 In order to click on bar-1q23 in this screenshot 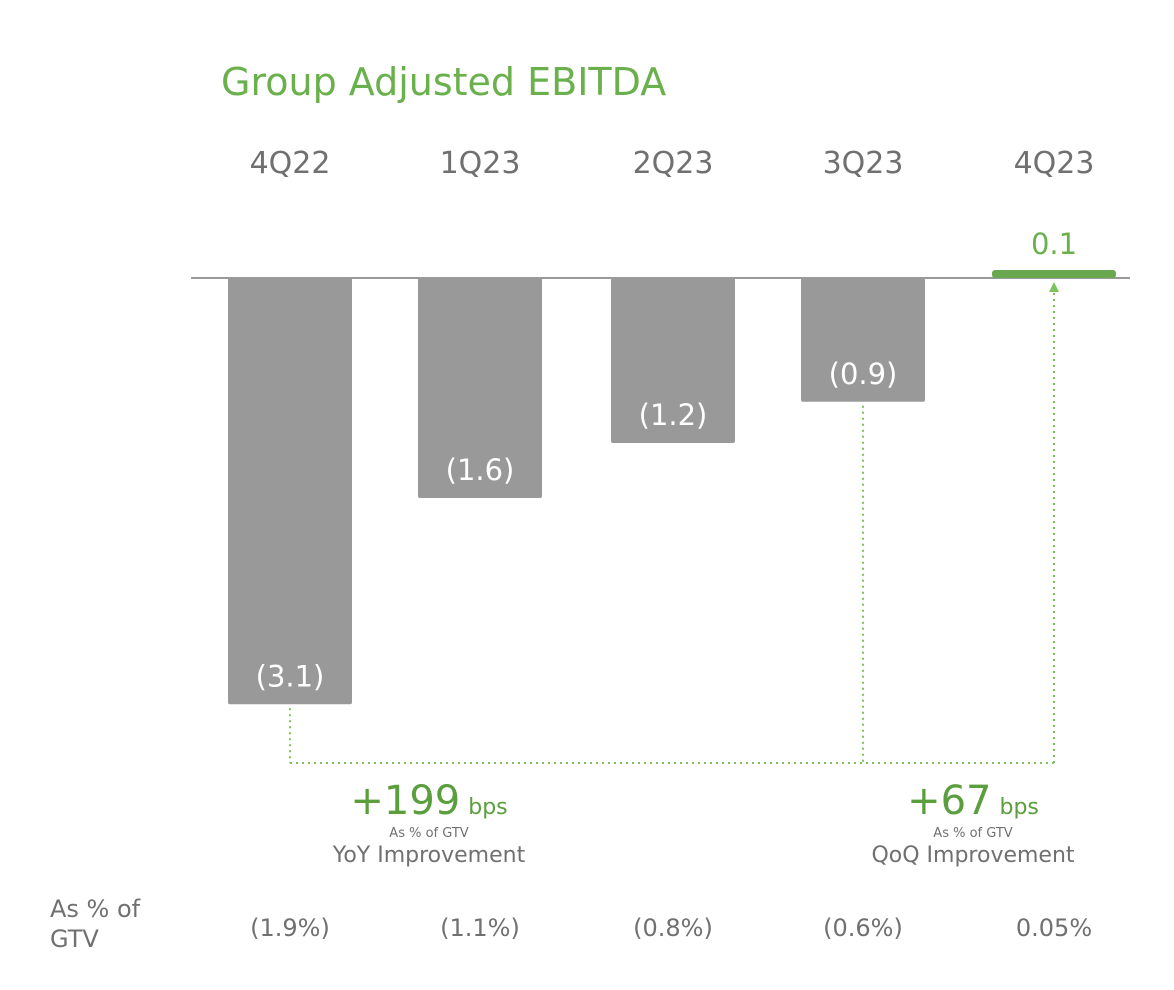, I will do `click(480, 388)`.